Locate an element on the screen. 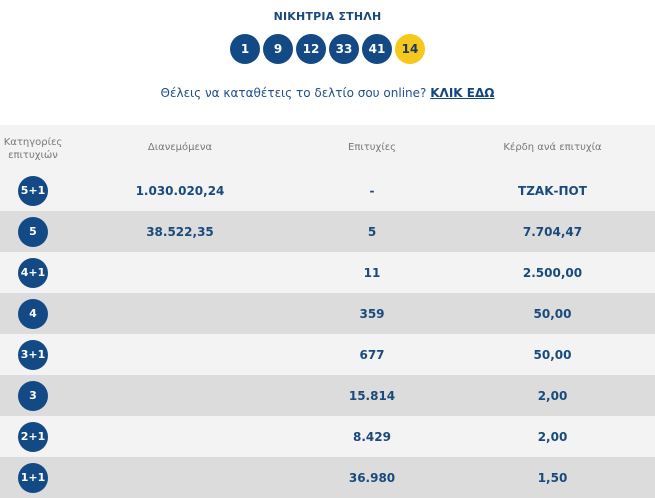 This screenshot has width=655, height=499. winners-cell: 359 is located at coordinates (372, 313).